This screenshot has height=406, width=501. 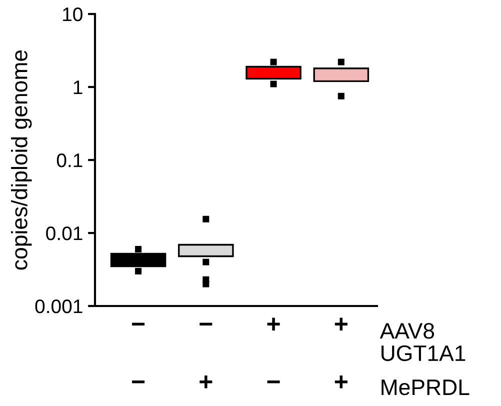 What do you see at coordinates (58, 306) in the screenshot?
I see `y-tick-label: 0.001` at bounding box center [58, 306].